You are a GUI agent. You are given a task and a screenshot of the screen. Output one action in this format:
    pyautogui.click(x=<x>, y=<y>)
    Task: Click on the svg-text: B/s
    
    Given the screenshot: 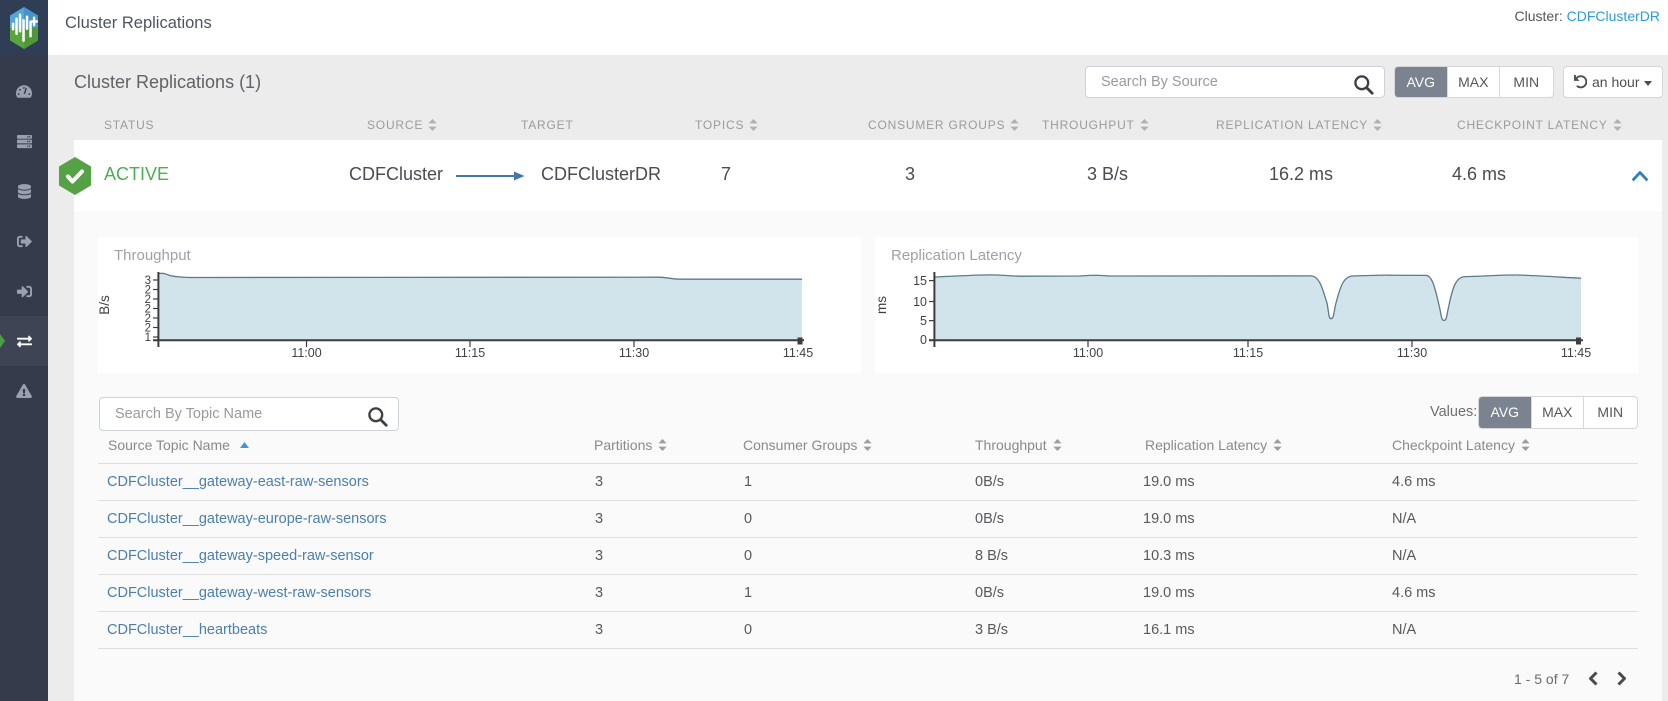 What is the action you would take?
    pyautogui.click(x=105, y=305)
    